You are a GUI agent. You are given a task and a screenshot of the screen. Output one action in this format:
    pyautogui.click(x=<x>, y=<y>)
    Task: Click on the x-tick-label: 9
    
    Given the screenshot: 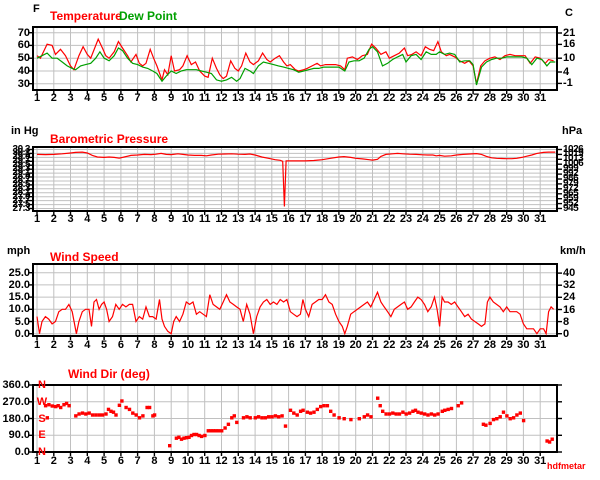 What is the action you would take?
    pyautogui.click(x=171, y=219)
    